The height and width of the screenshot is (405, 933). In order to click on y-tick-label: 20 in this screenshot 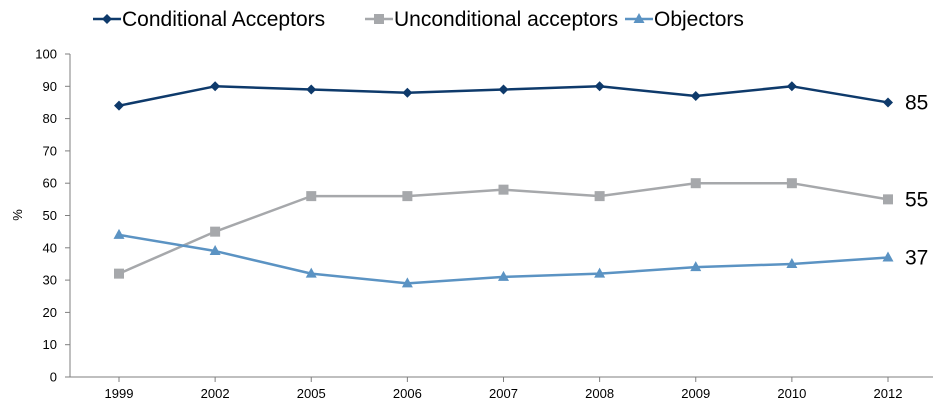, I will do `click(50, 312)`.